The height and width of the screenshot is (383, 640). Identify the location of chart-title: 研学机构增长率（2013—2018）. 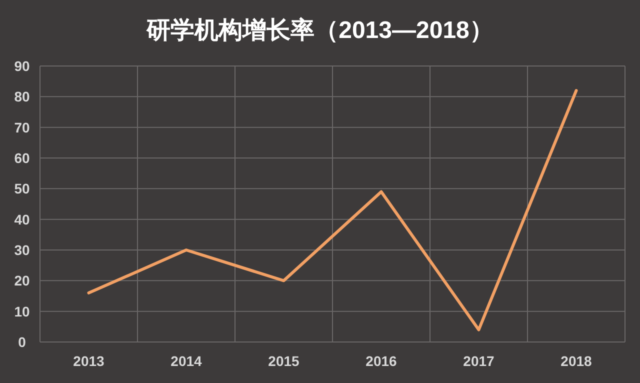
(320, 30).